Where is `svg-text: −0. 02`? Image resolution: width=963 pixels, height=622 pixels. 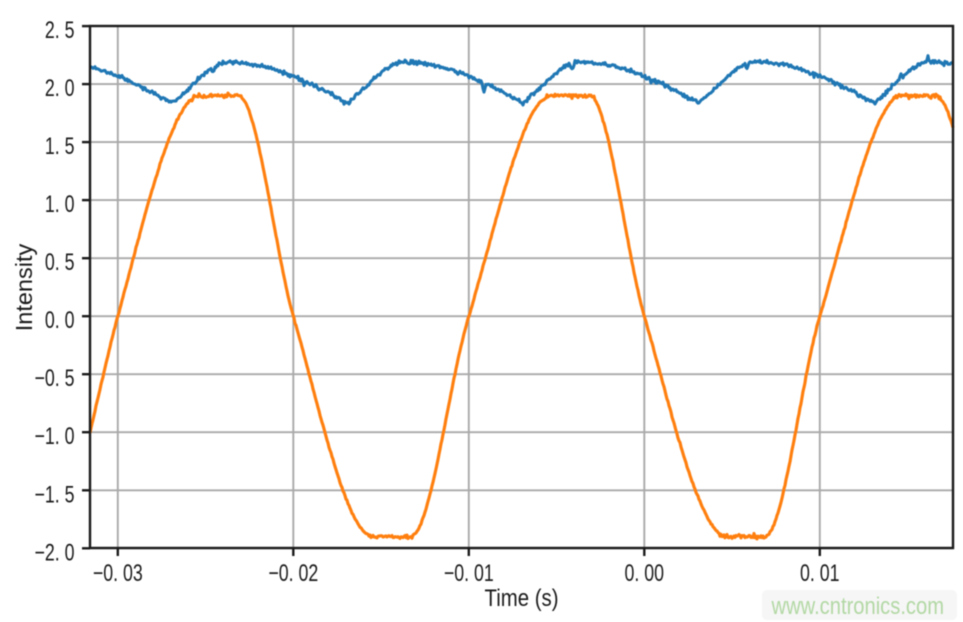
svg-text: −0. 02 is located at coordinates (293, 574).